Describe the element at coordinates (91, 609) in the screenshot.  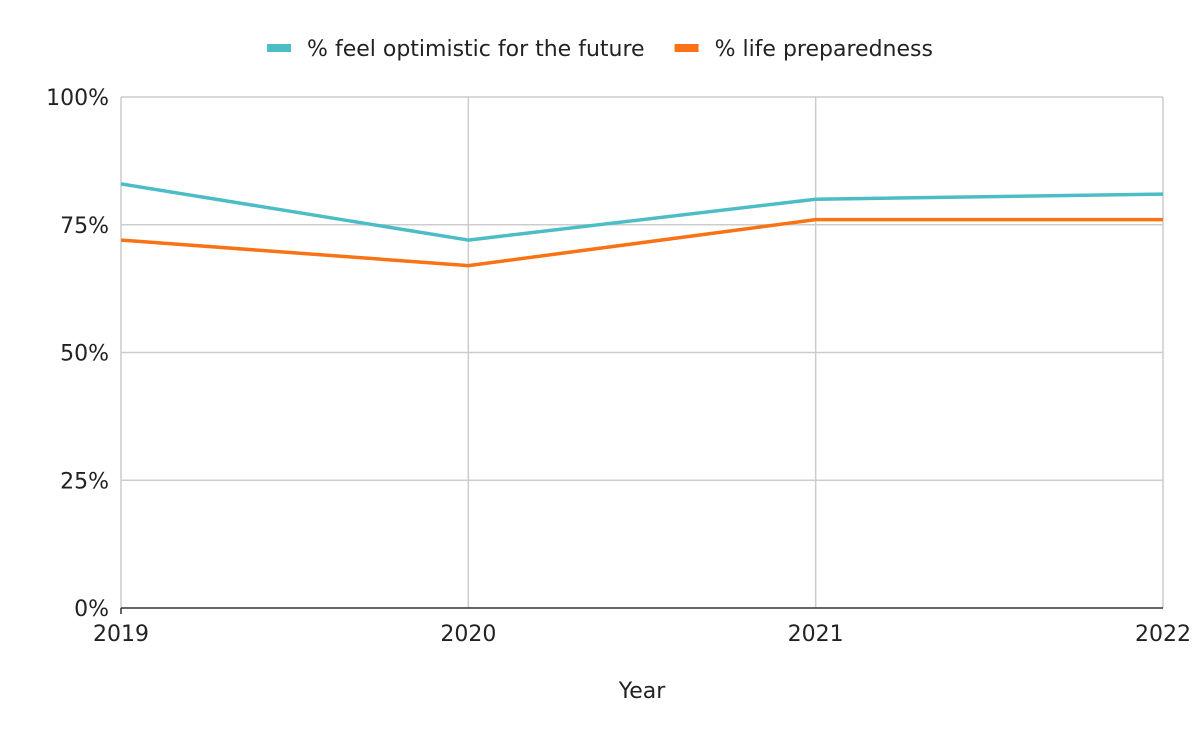
I see `y-tick-label: 0%` at that location.